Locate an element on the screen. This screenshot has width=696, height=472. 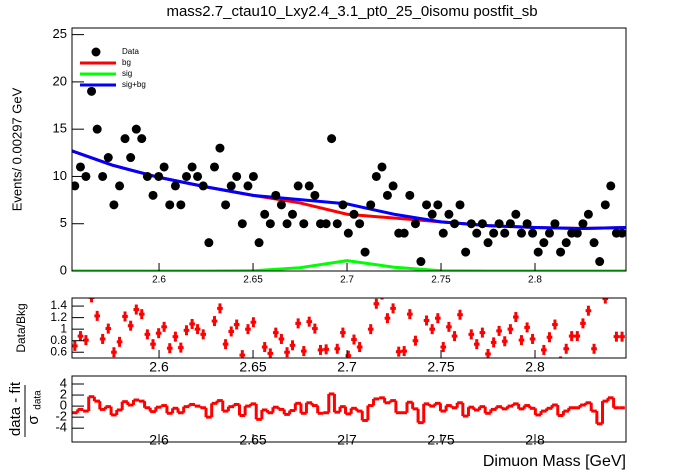
x-tick-label: 2.75 is located at coordinates (441, 280).